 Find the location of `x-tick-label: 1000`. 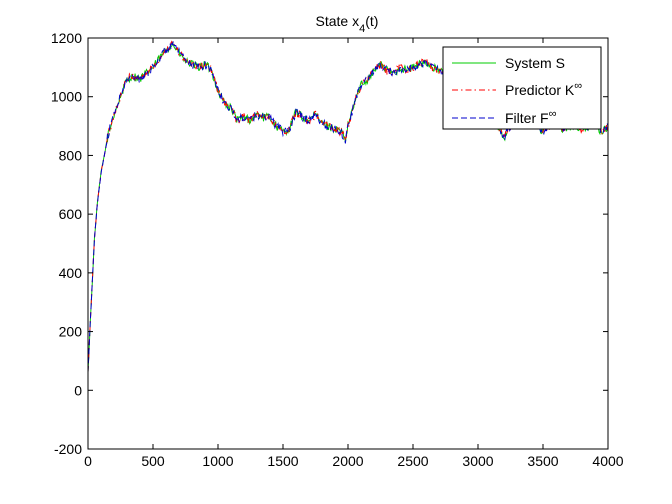

x-tick-label: 1000 is located at coordinates (217, 461).